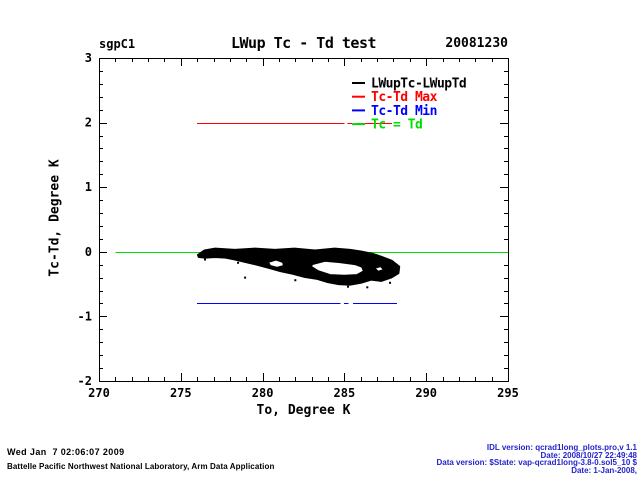 This screenshot has height=480, width=640. What do you see at coordinates (299, 266) in the screenshot?
I see `scatter-cluster` at bounding box center [299, 266].